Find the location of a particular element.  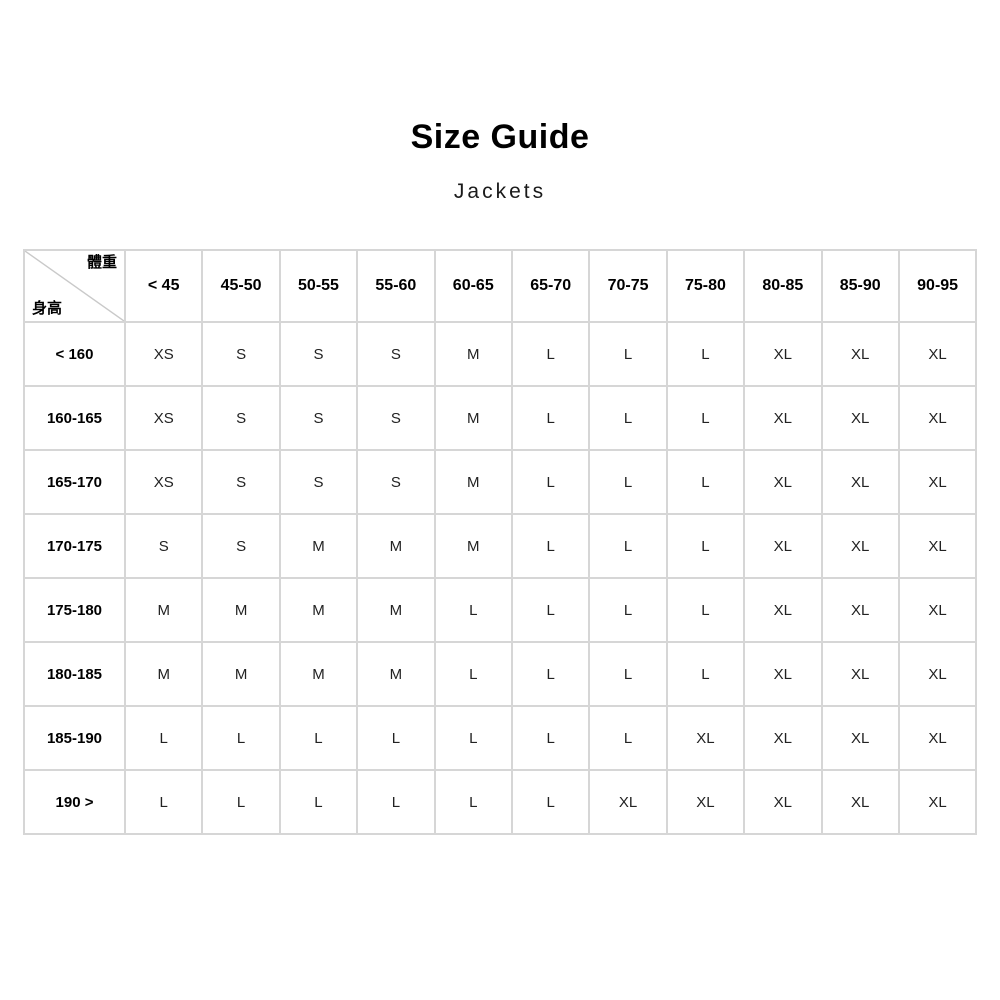

table-row: < 160 XS S S S M L L L XL XL XL is located at coordinates (500, 354).